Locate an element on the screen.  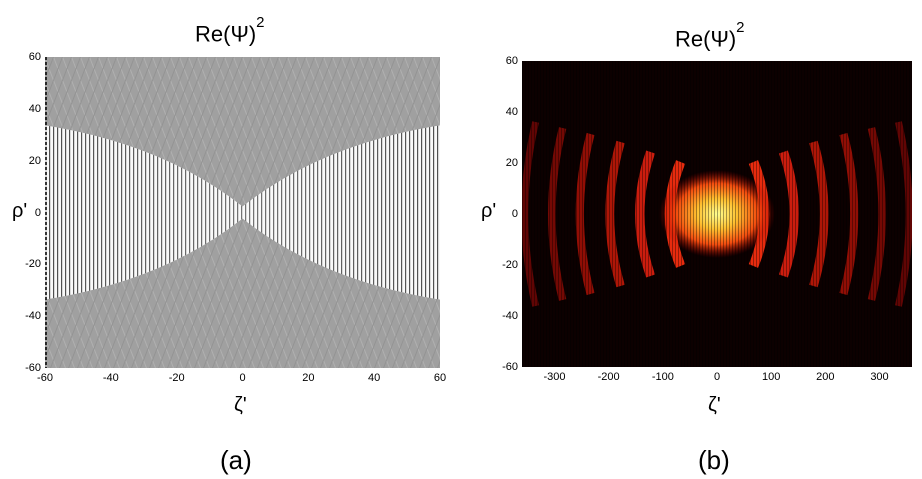
chart-a-ytick: 20 is located at coordinates (34, 160).